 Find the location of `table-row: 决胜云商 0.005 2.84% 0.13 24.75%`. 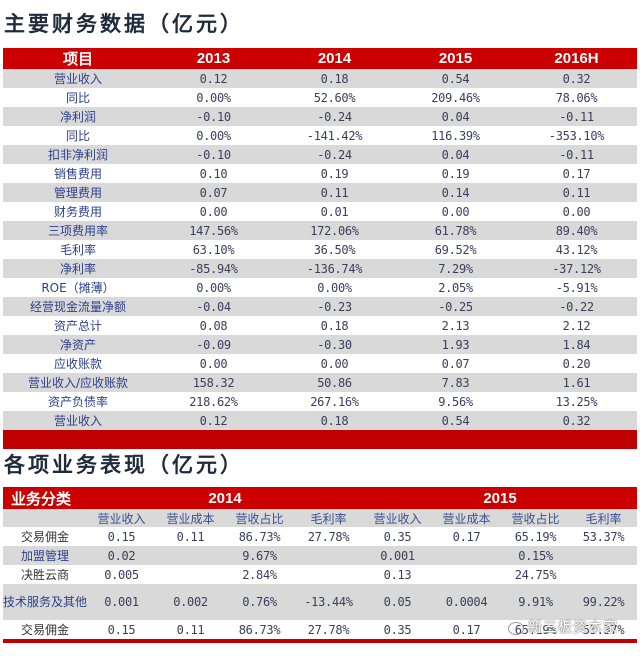

table-row: 决胜云商 0.005 2.84% 0.13 24.75% is located at coordinates (320, 574).